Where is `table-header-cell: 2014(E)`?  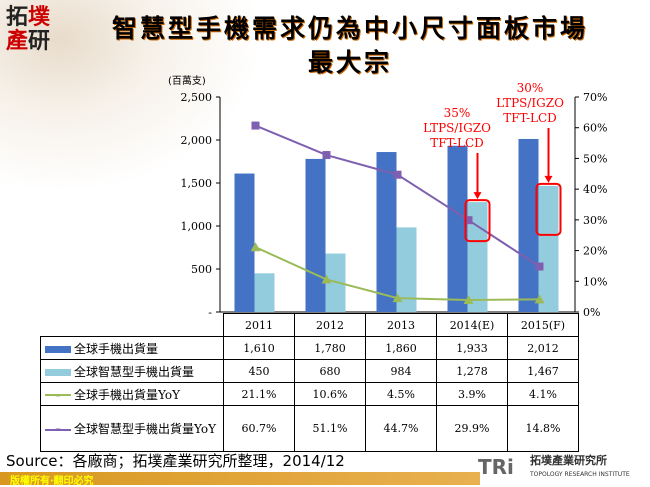
table-header-cell: 2014(E) is located at coordinates (472, 325).